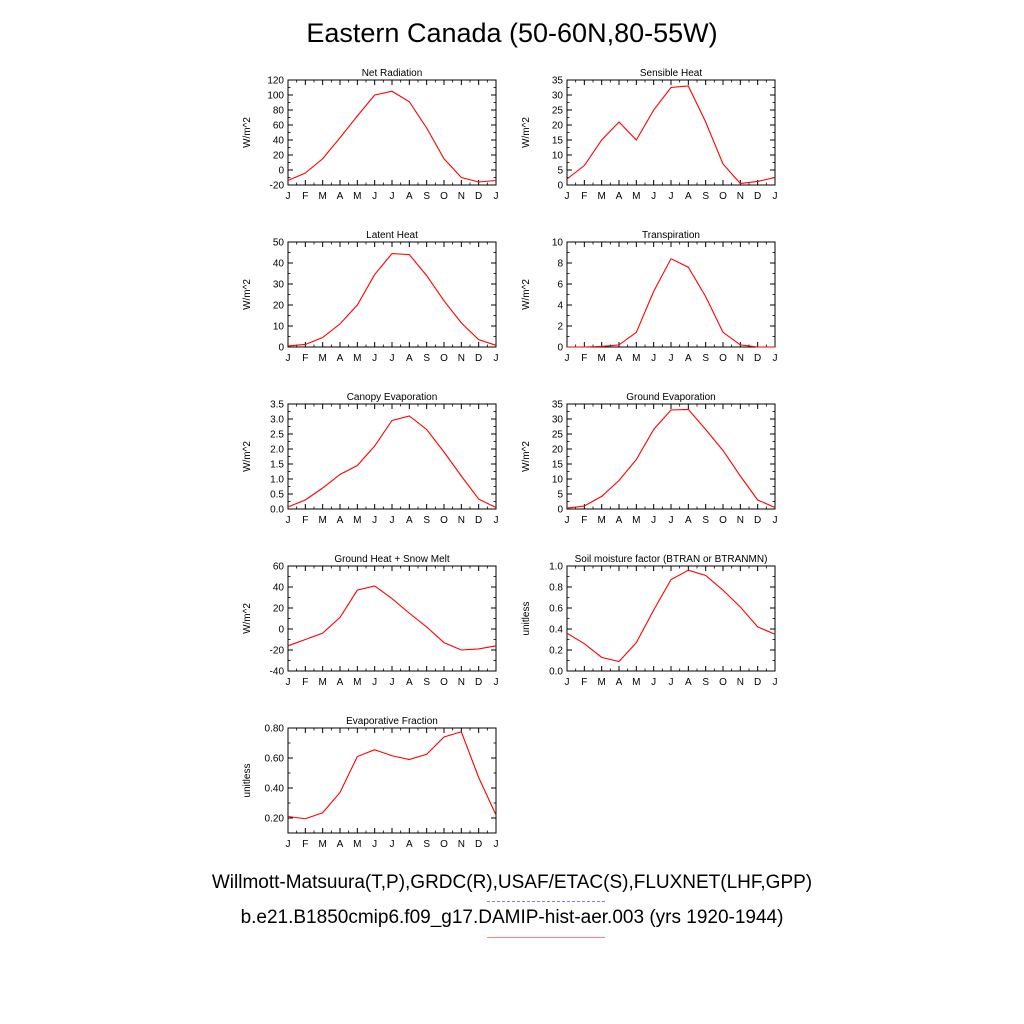 The width and height of the screenshot is (1024, 1024). Describe the element at coordinates (277, 435) in the screenshot. I see `y-tick-label: 2.5` at that location.